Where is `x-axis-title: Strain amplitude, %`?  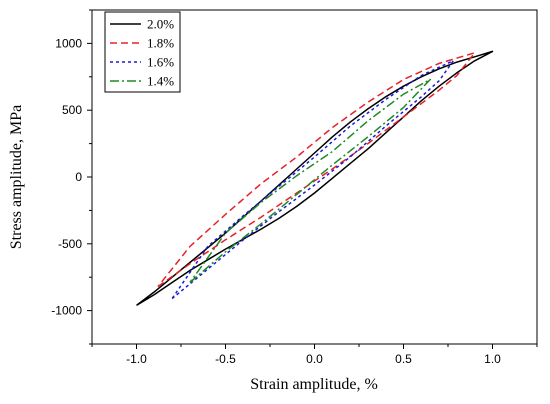 x-axis-title: Strain amplitude, % is located at coordinates (314, 384).